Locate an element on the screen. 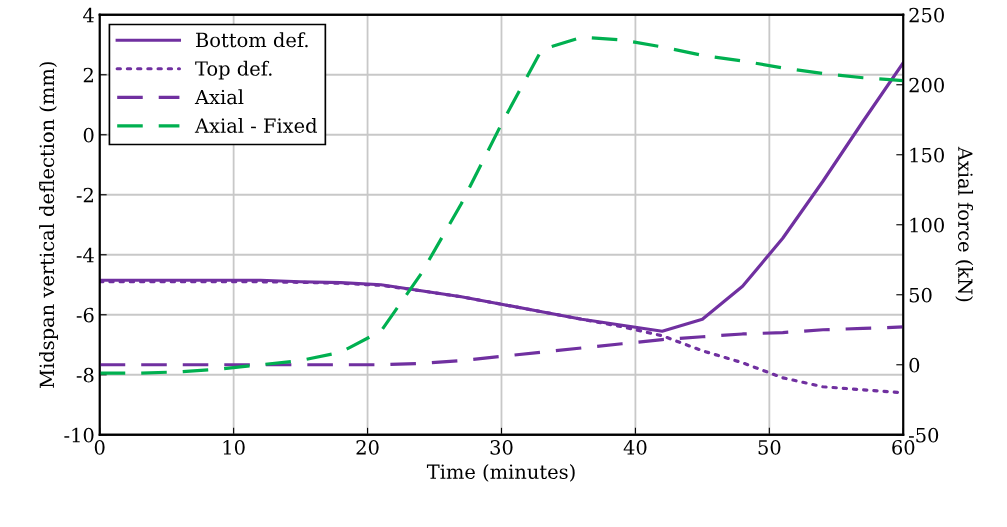 Image resolution: width=1007 pixels, height=527 pixels. legend-label: Bottom def. is located at coordinates (252, 40).